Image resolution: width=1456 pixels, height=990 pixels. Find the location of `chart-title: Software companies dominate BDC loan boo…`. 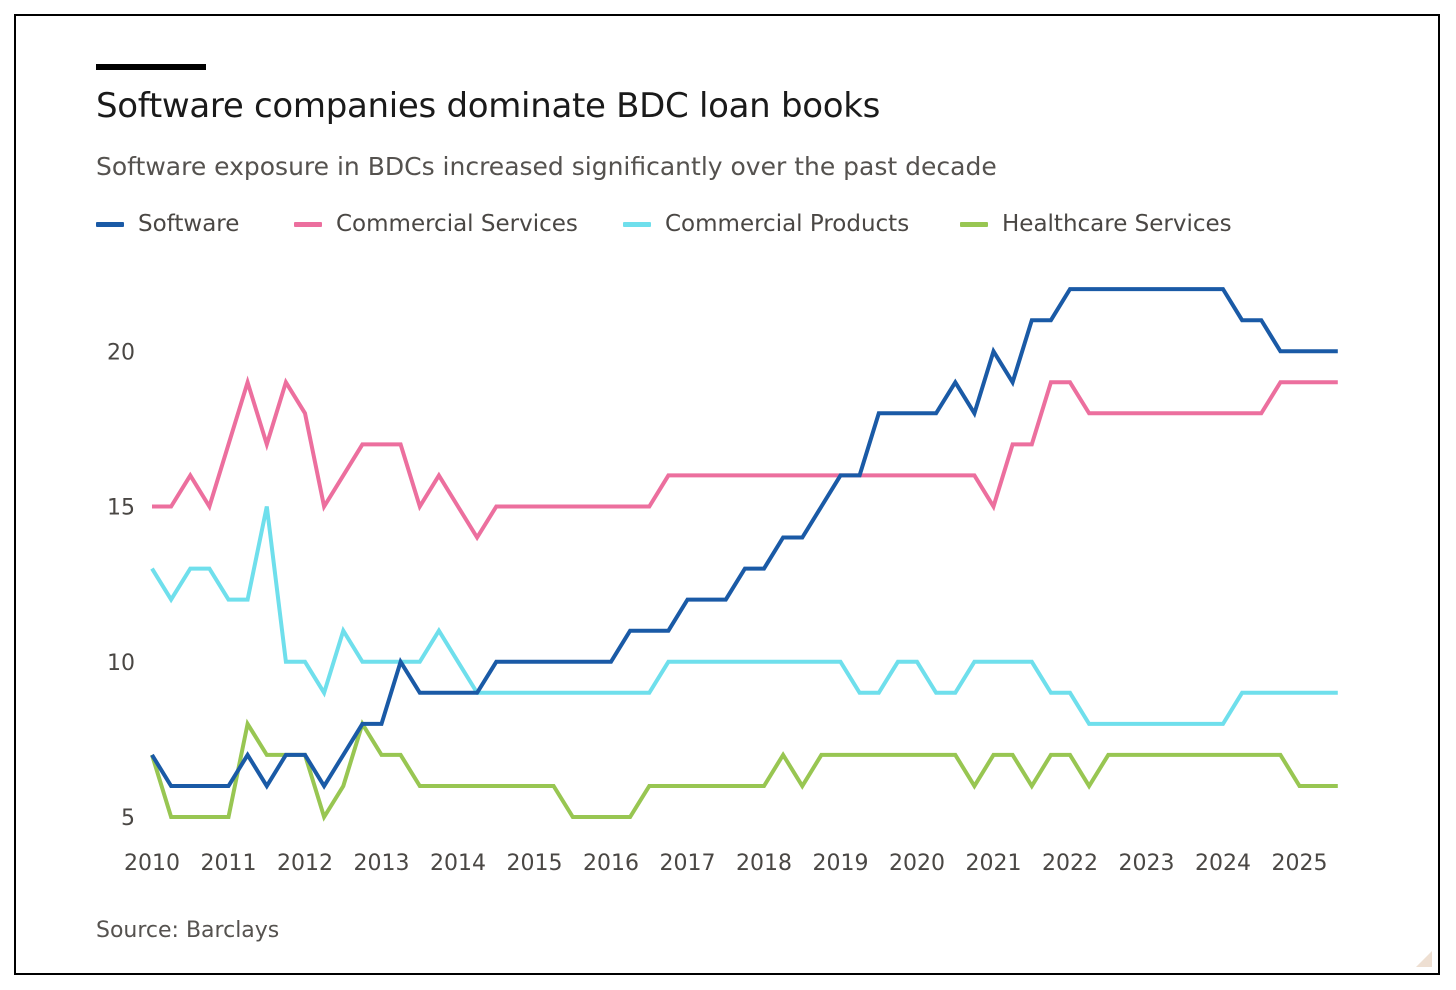

chart-title: Software companies dominate BDC loan boo… is located at coordinates (488, 106).